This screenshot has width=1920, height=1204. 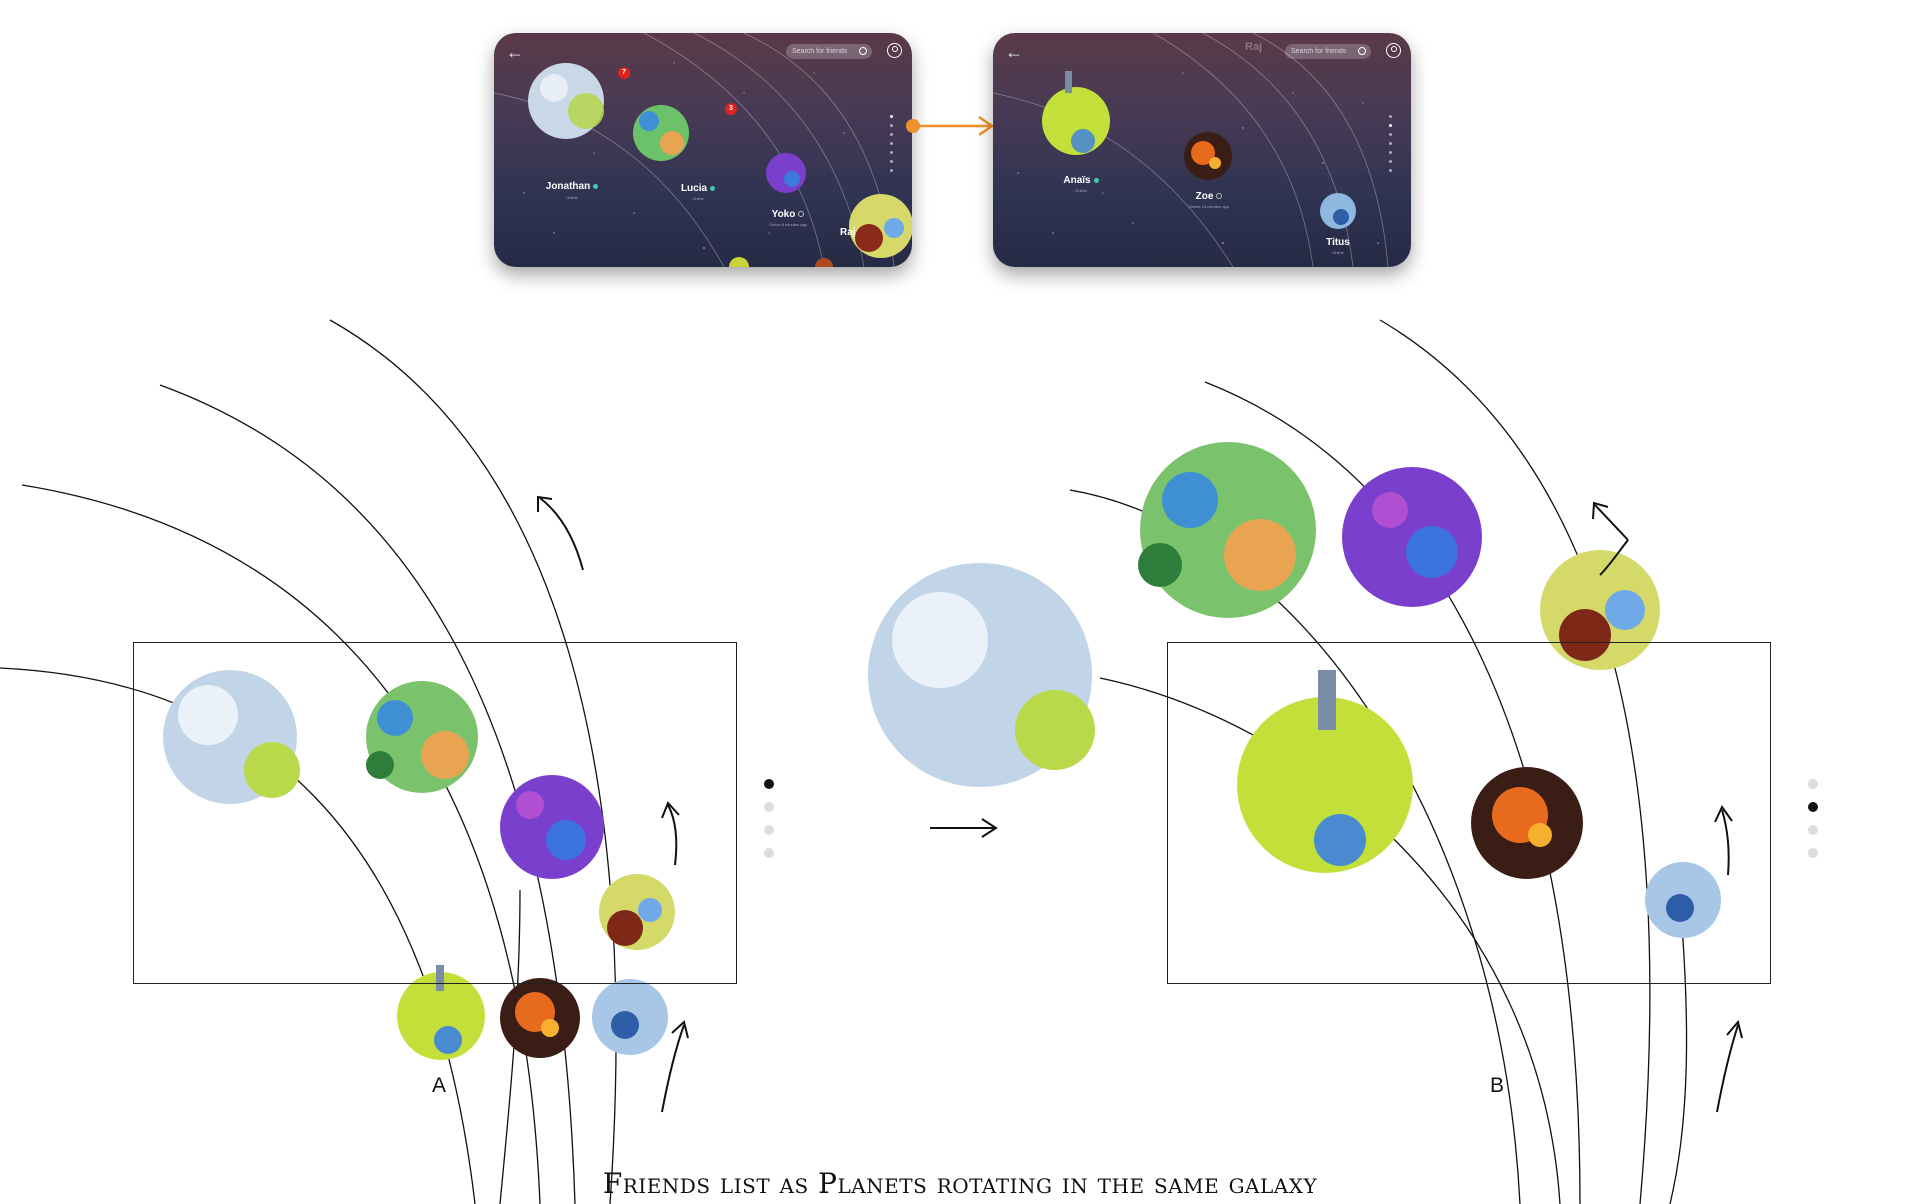 What do you see at coordinates (1338, 242) in the screenshot?
I see `friend-name-titus: Titus` at bounding box center [1338, 242].